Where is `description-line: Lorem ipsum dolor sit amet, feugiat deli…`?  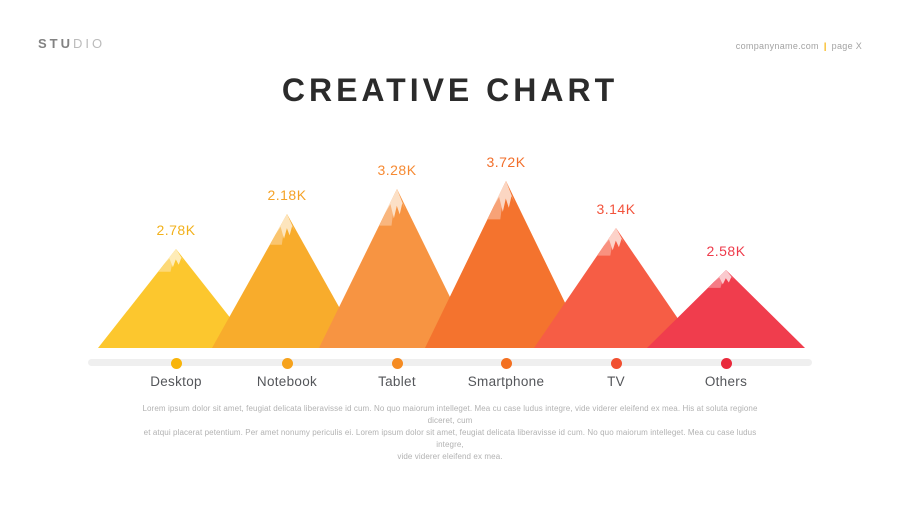 description-line: Lorem ipsum dolor sit amet, feugiat deli… is located at coordinates (450, 414).